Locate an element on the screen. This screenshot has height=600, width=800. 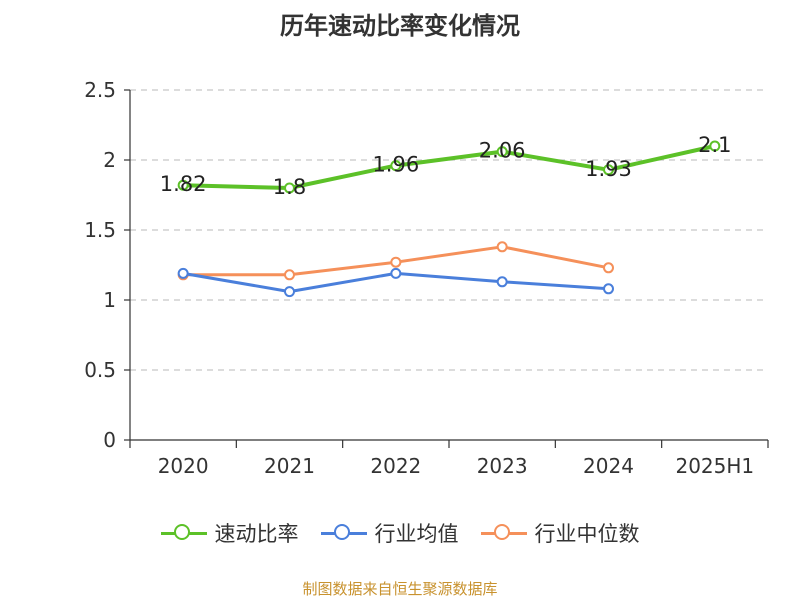
series-line is located at coordinates (449, 167).